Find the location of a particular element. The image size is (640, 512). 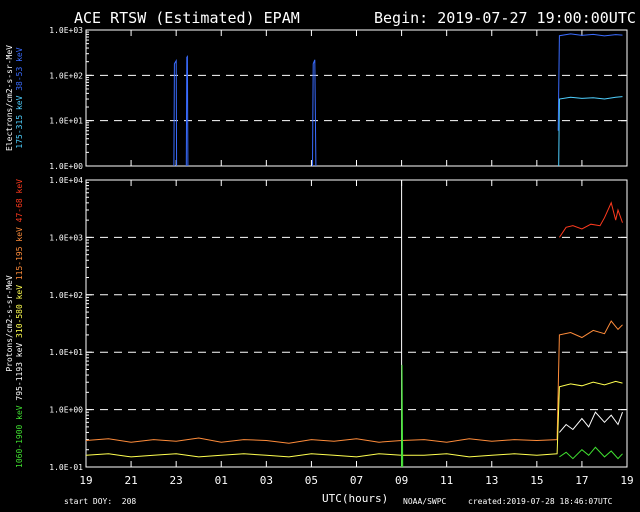

x-axis: 19 21 23 01 03 05 07 09 11 13 15 17 19 is located at coordinates (356, 480).